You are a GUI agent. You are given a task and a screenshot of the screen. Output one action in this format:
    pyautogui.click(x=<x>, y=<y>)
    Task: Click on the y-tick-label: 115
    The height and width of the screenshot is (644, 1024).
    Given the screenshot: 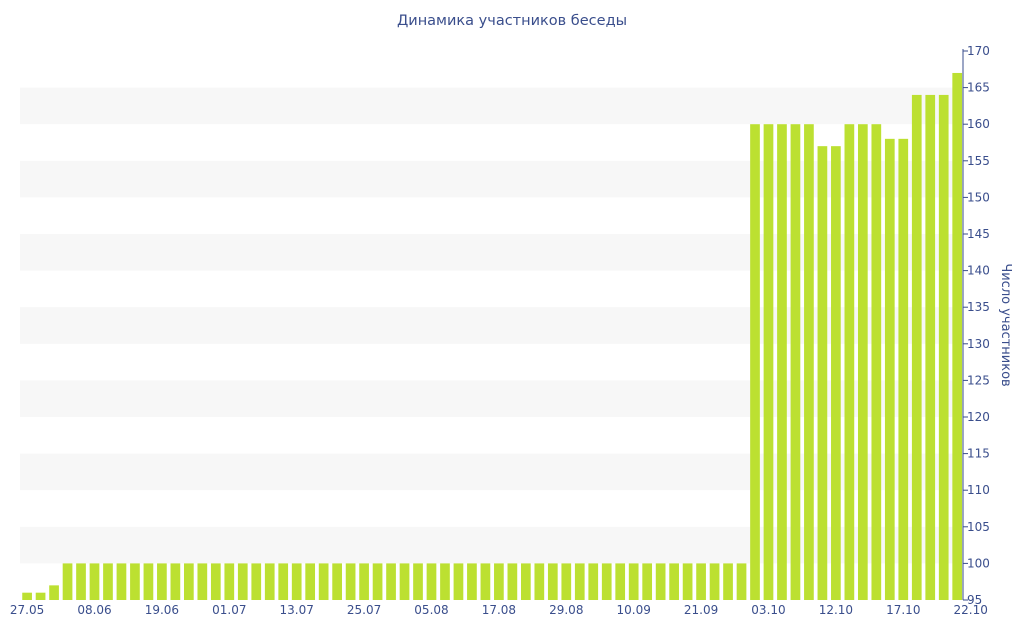 What is the action you would take?
    pyautogui.click(x=978, y=454)
    